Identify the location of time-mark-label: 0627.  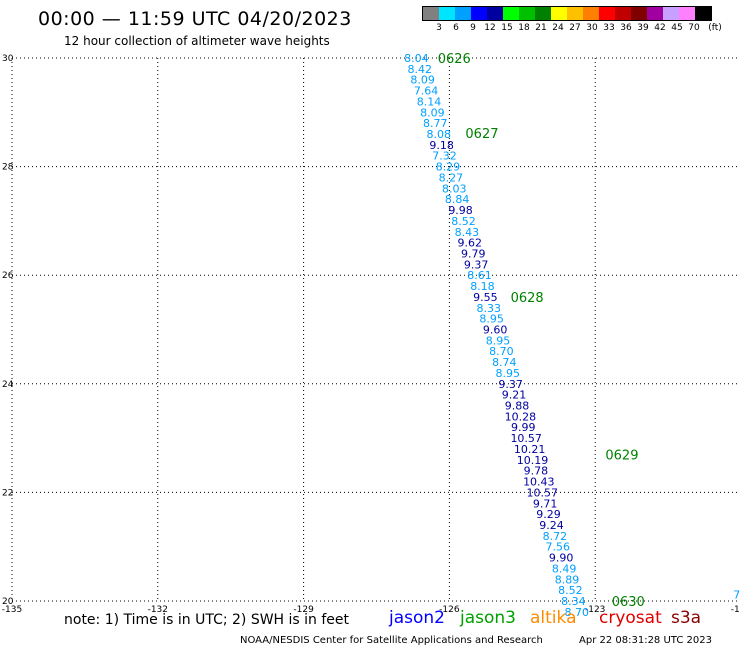
(481, 134).